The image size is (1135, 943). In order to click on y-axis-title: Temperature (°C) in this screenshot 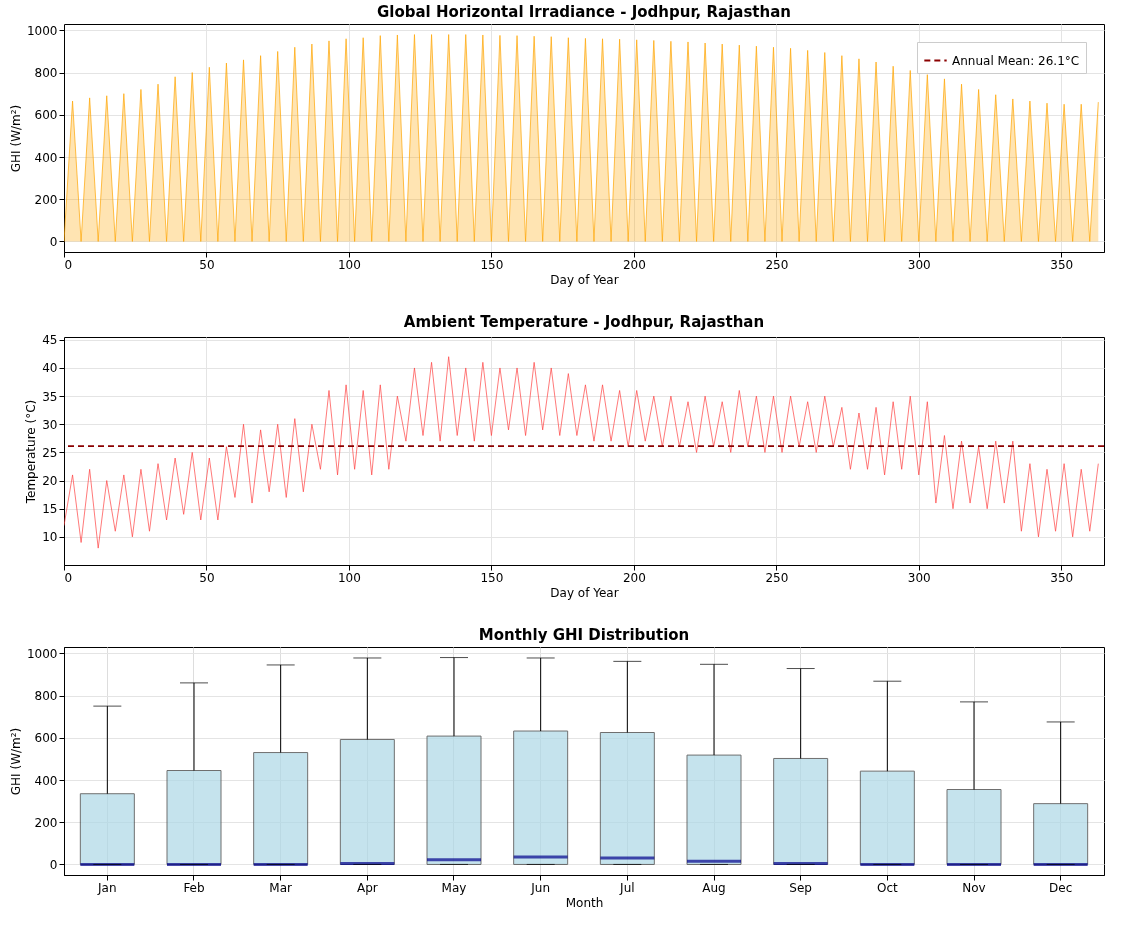, I will do `click(31, 452)`.